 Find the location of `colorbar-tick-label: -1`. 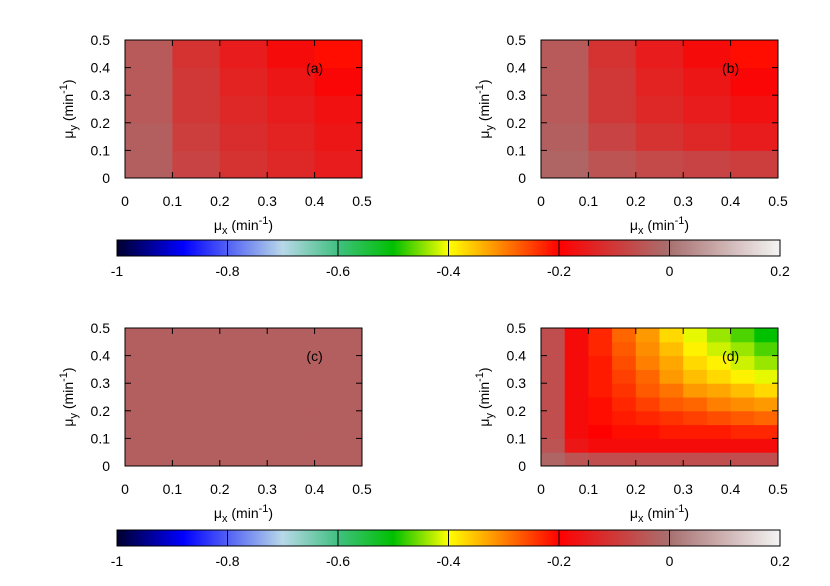

colorbar-tick-label: -1 is located at coordinates (117, 561).